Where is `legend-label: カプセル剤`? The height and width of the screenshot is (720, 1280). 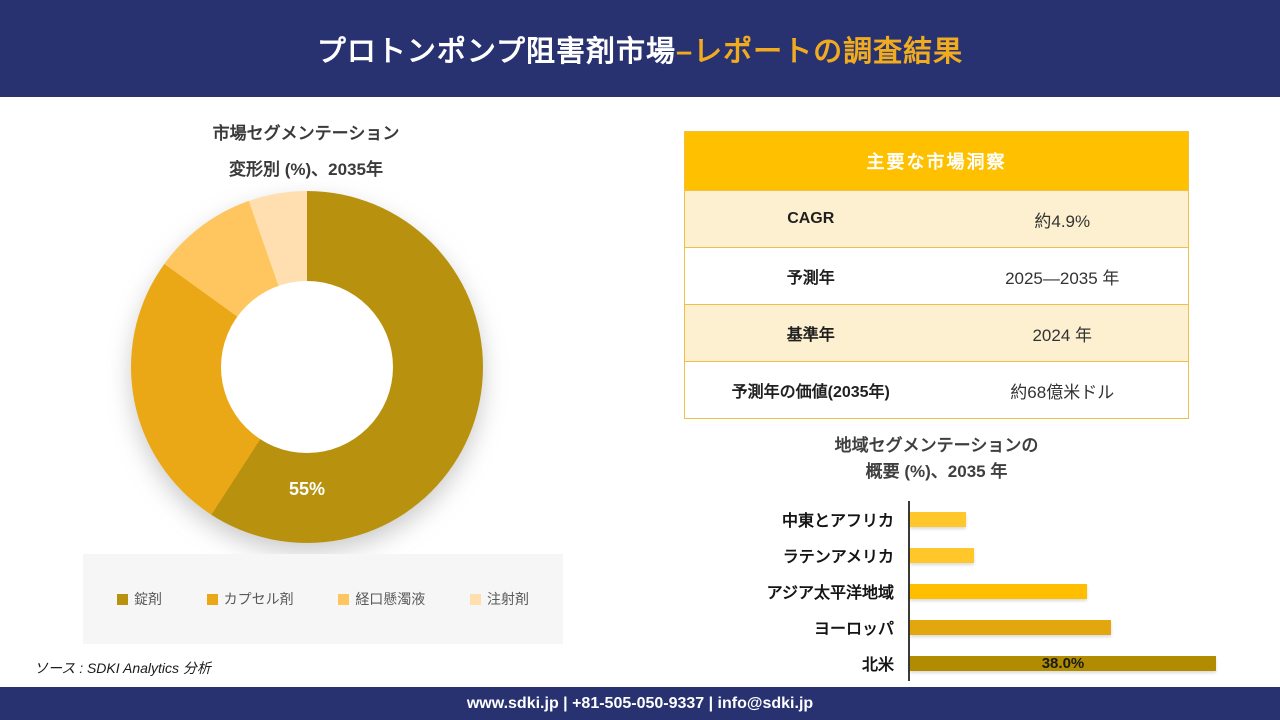
legend-label: カプセル剤 is located at coordinates (258, 599).